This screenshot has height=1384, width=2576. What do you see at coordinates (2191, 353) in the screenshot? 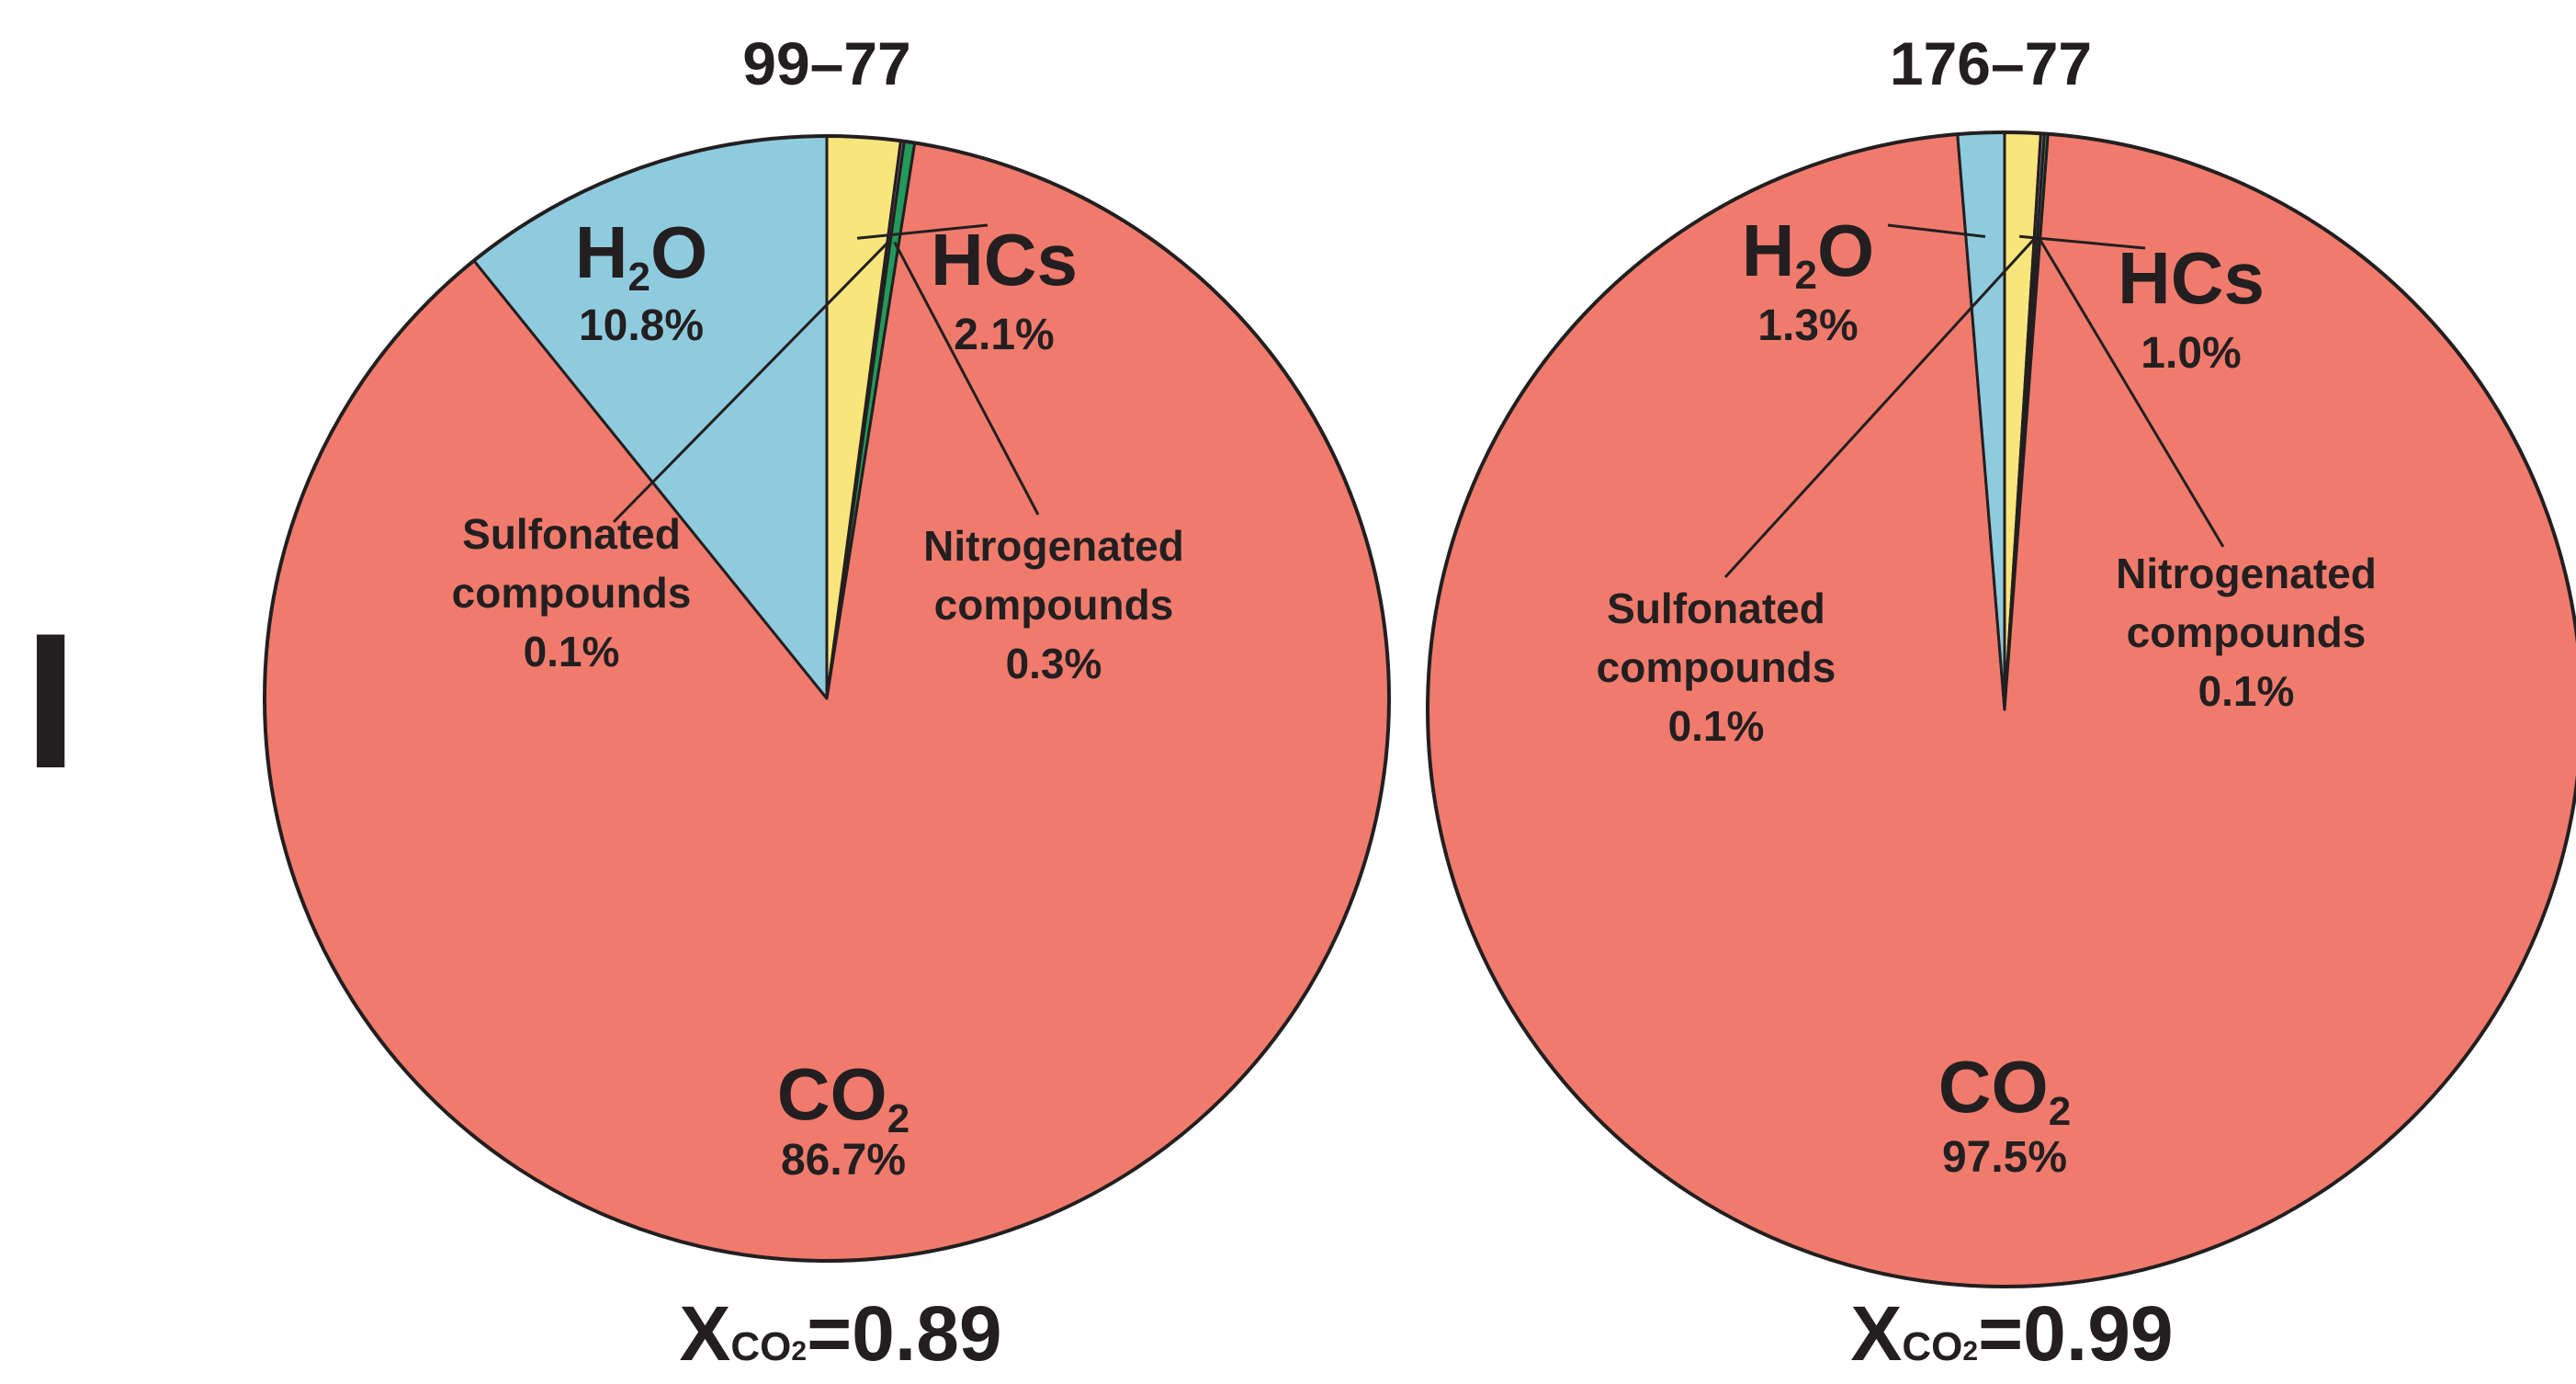
I see `hcs-slice-percent: 1.0%` at bounding box center [2191, 353].